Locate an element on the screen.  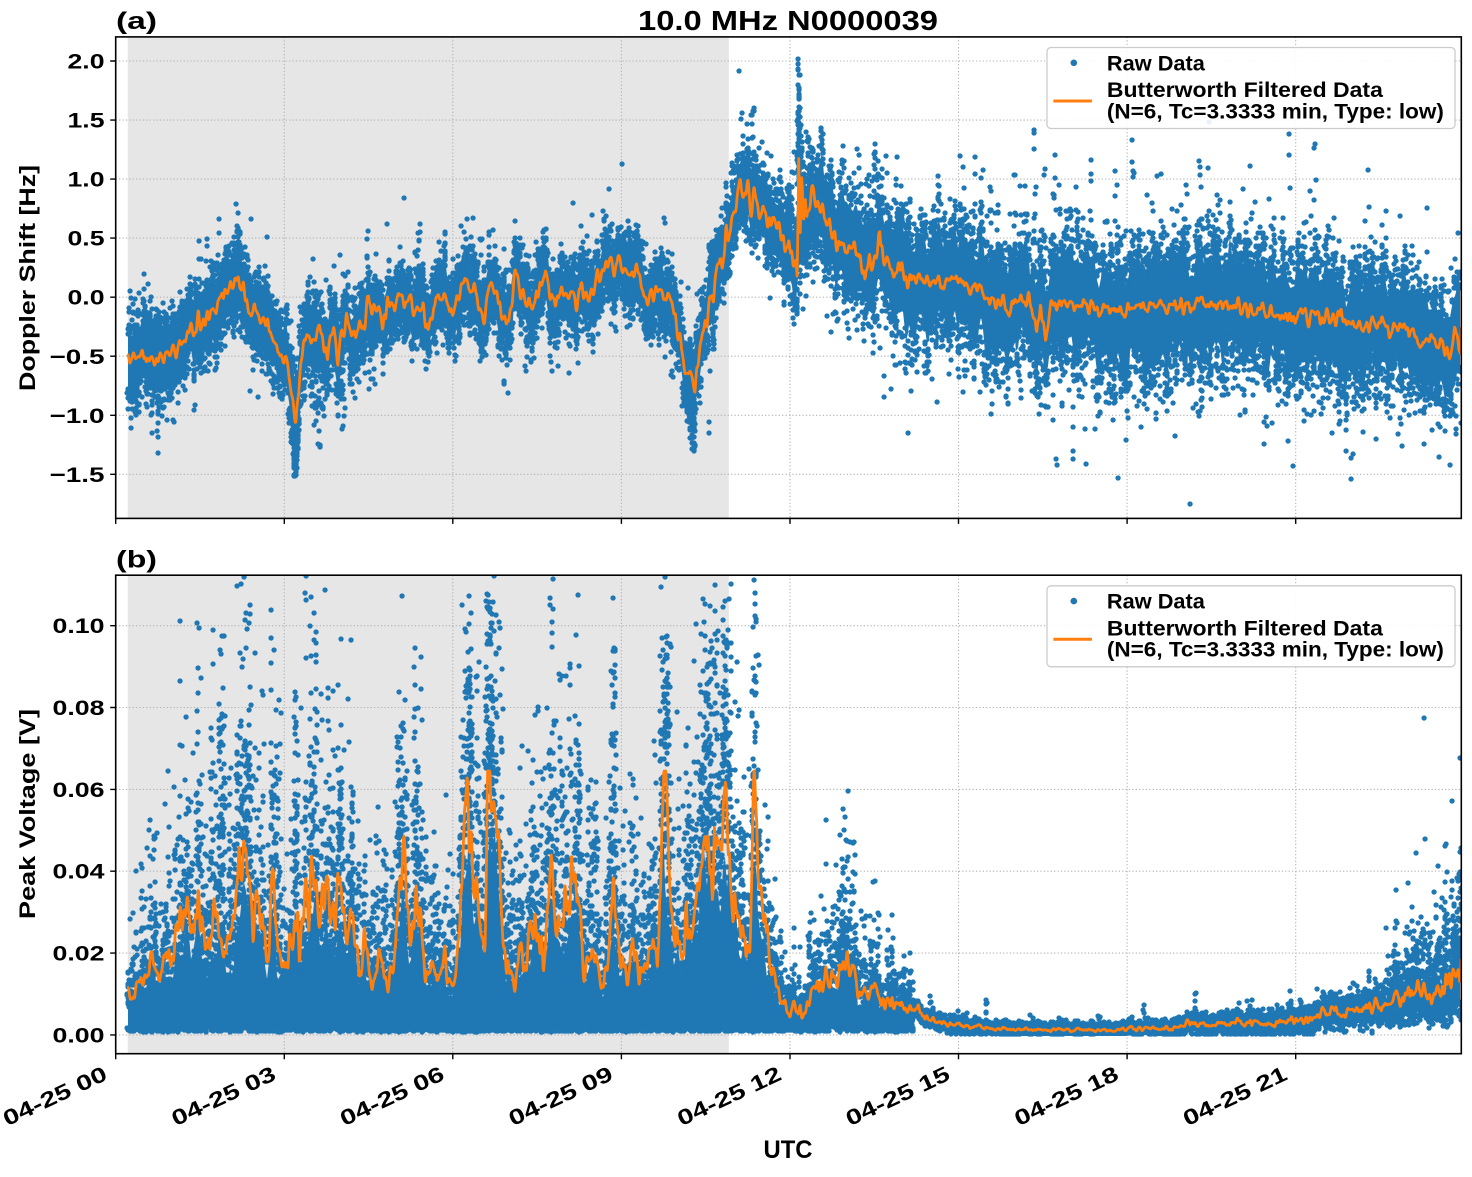
svg-text: 10.0 MHz N0000039 is located at coordinates (788, 20).